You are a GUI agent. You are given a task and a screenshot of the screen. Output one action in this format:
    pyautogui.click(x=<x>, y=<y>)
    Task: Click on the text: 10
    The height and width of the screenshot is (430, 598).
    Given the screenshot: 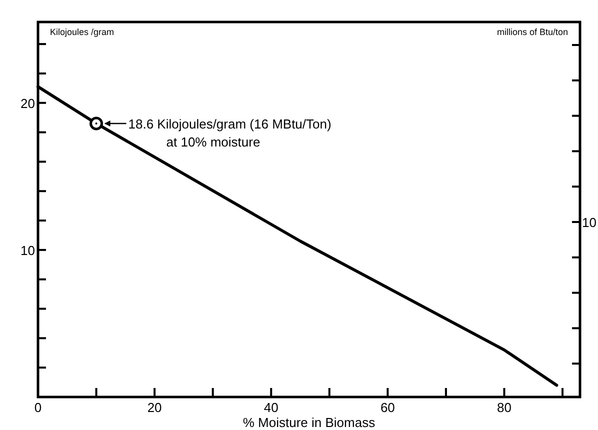 What is the action you would take?
    pyautogui.click(x=589, y=222)
    